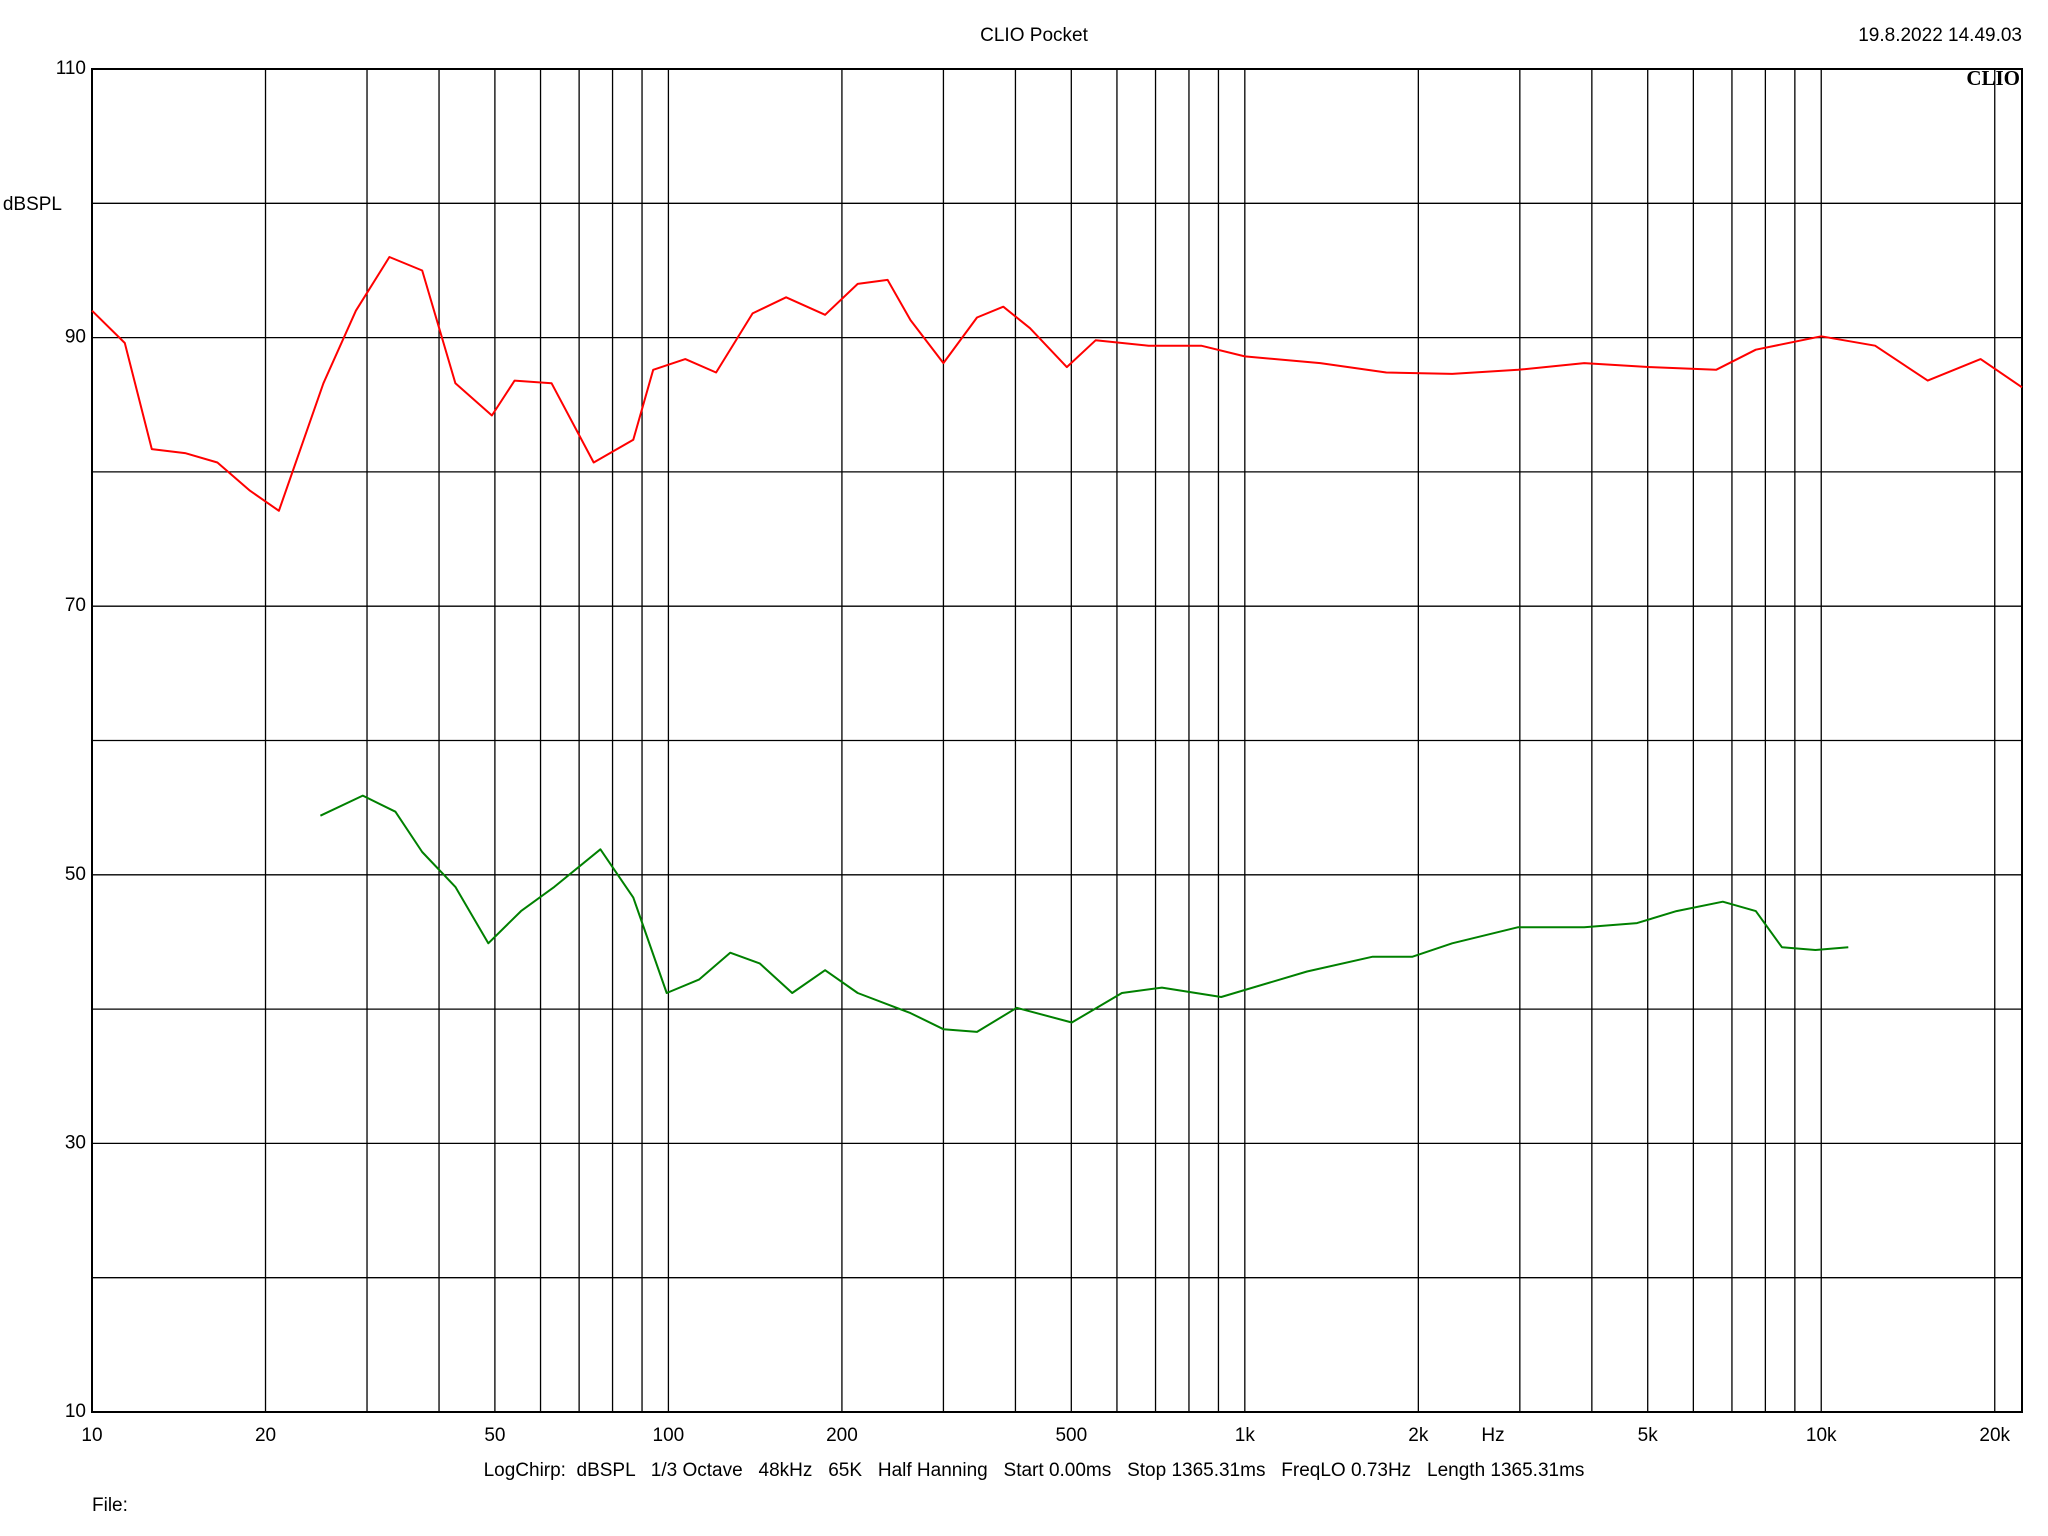 The width and height of the screenshot is (2048, 1536). What do you see at coordinates (842, 1435) in the screenshot?
I see `x-tick-label: 200` at bounding box center [842, 1435].